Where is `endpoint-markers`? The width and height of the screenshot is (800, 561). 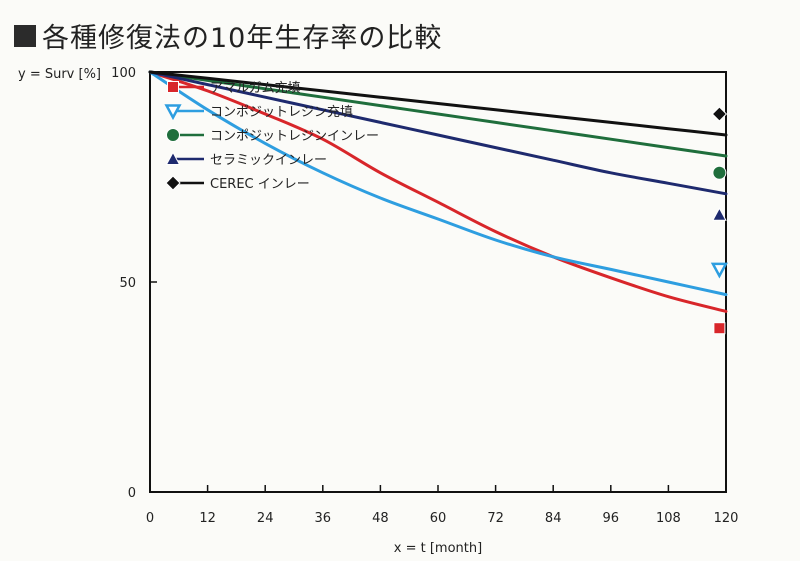
endpoint-markers is located at coordinates (719, 220).